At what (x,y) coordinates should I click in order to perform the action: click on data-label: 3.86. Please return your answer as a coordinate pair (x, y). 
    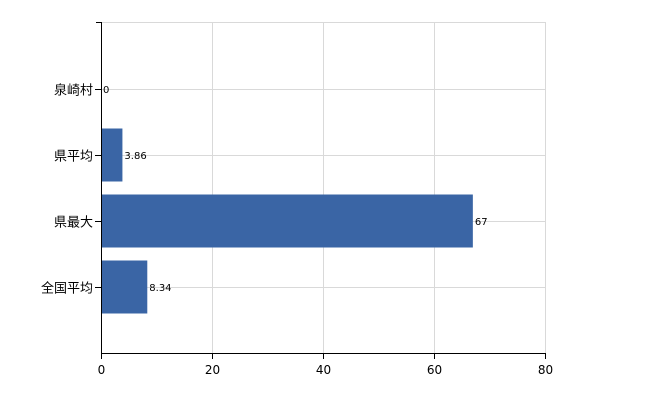
    Looking at the image, I should click on (135, 156).